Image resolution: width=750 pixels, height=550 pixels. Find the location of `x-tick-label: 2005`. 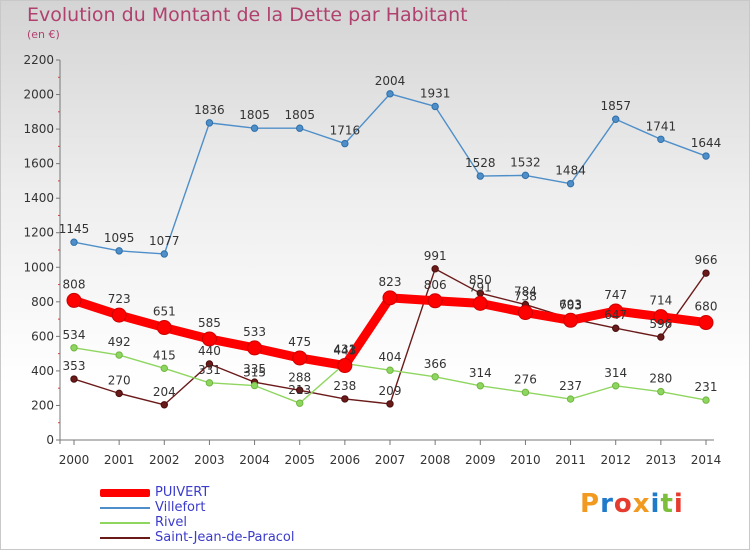

x-tick-label: 2005 is located at coordinates (299, 460).